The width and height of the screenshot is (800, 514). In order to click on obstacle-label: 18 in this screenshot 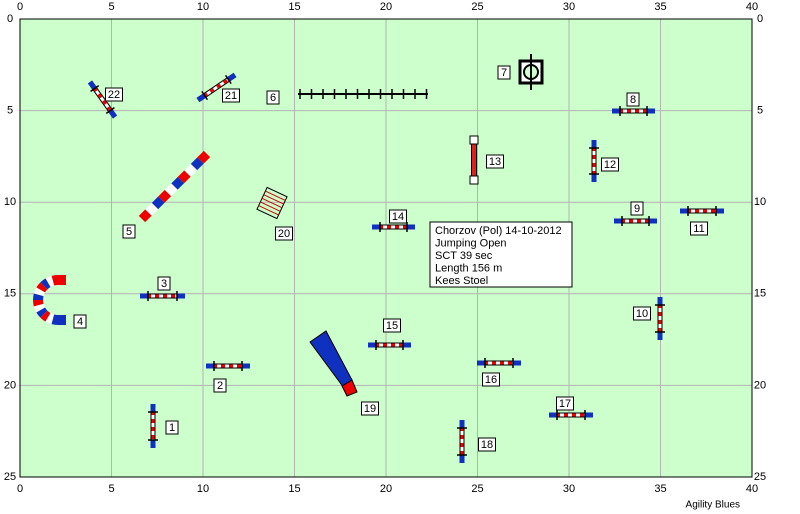, I will do `click(487, 445)`.